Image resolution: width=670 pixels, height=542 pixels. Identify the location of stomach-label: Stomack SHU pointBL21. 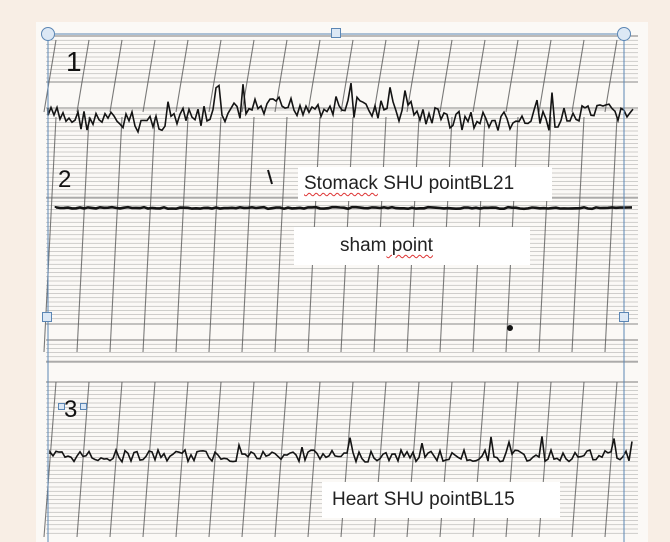
(425, 184).